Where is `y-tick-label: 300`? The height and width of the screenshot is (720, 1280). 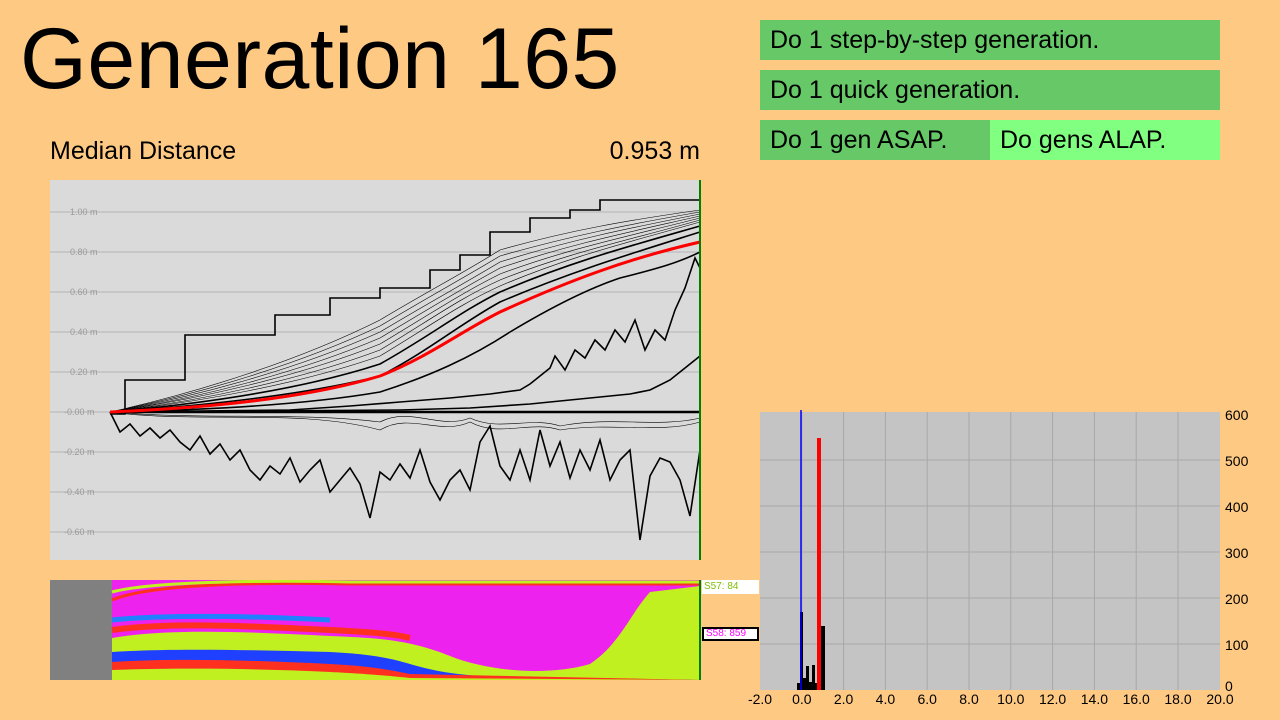 y-tick-label: 300 is located at coordinates (1237, 553).